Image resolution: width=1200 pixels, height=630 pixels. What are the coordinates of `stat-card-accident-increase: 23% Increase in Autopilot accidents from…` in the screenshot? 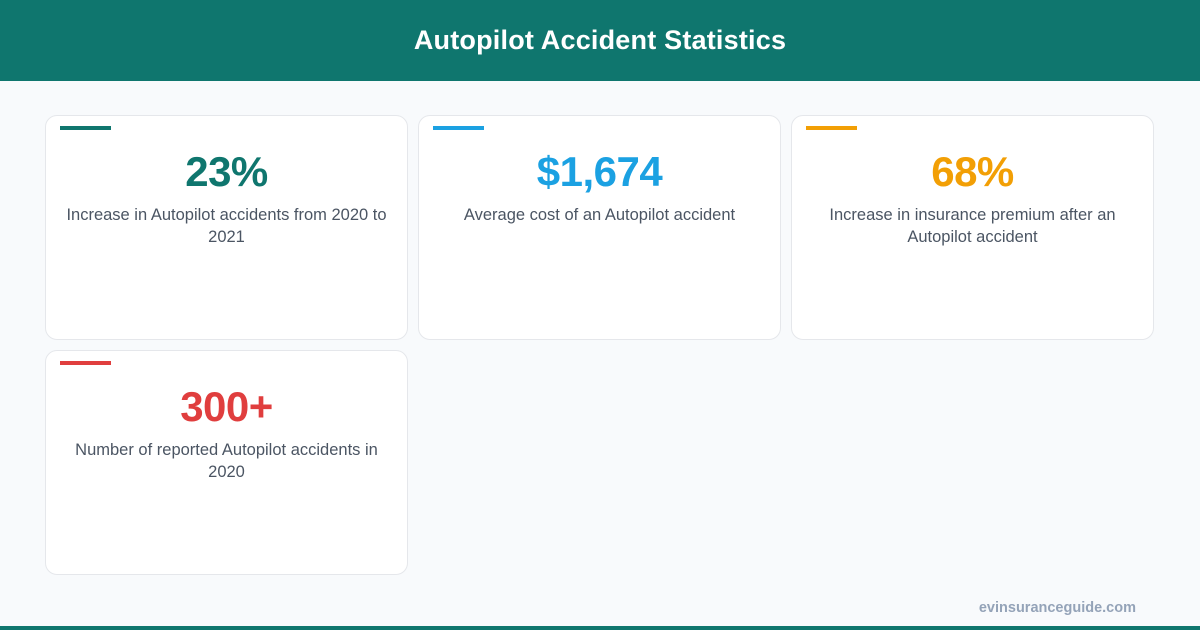 It's located at (226, 227).